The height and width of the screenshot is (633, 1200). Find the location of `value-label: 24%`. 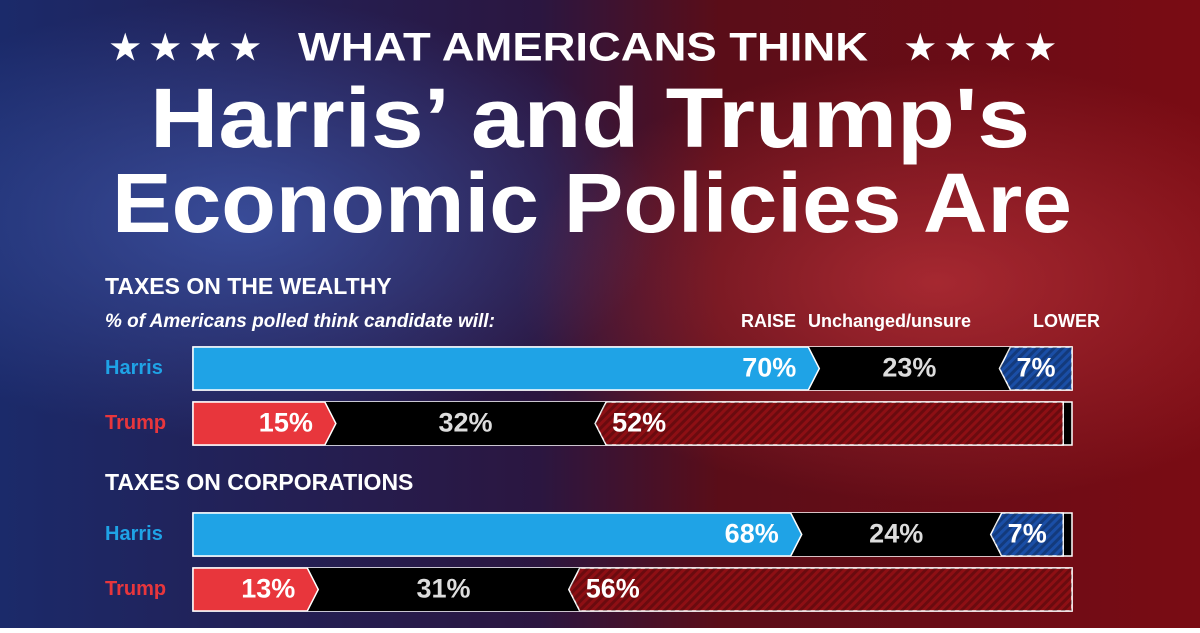

value-label: 24% is located at coordinates (896, 534).